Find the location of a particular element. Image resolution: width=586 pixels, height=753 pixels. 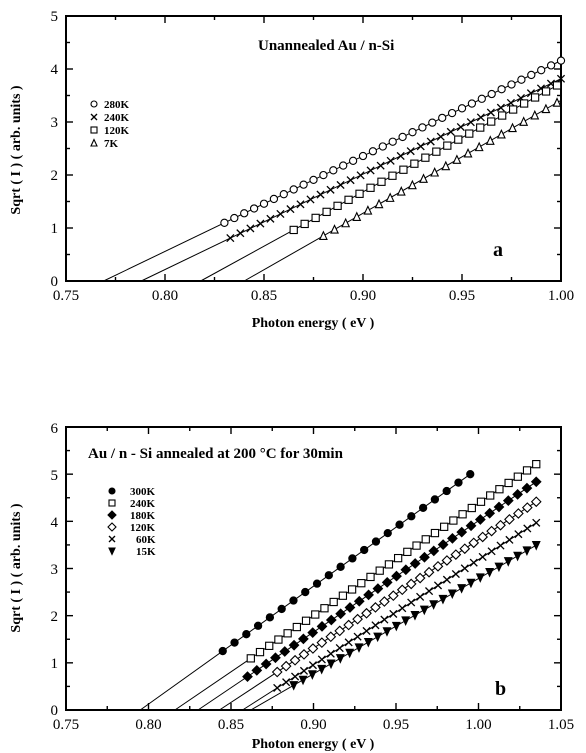

y-tick-label: 1 is located at coordinates (55, 229).